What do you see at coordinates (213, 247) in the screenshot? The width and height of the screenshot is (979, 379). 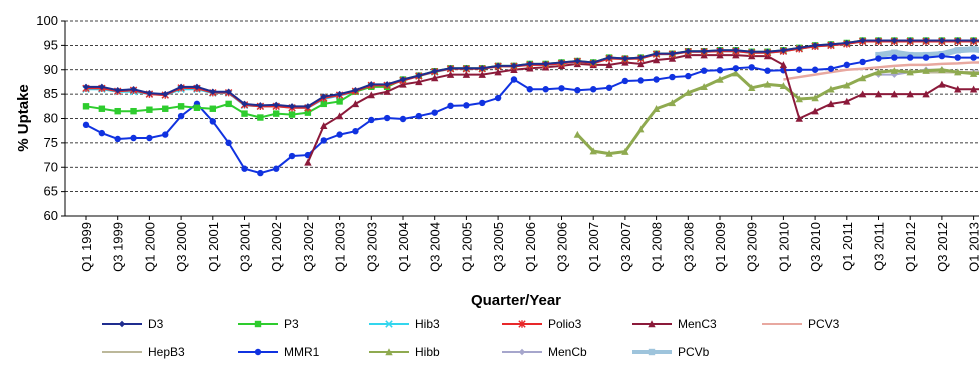 I see `x-tick-label: Q1 2001` at bounding box center [213, 247].